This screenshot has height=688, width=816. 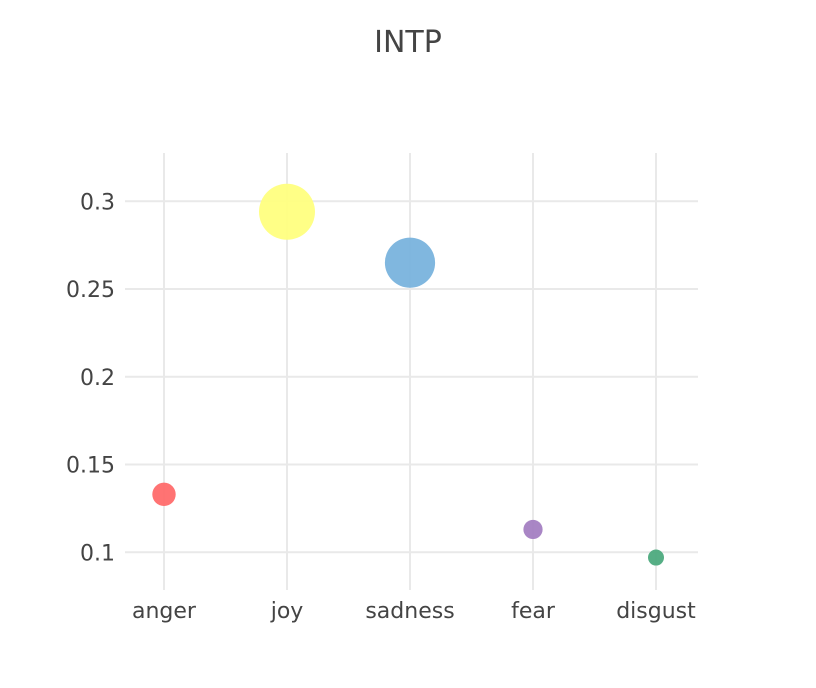 I want to click on y-tick-label: 0.2, so click(x=97, y=378).